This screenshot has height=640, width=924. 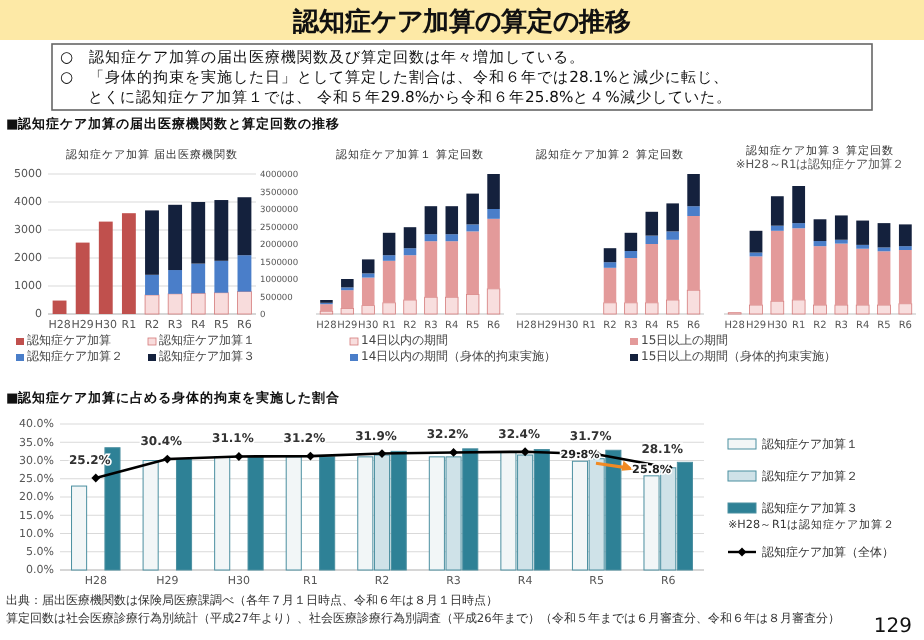 I want to click on text: 認知症ケア加算の算定の推移, so click(x=461, y=22).